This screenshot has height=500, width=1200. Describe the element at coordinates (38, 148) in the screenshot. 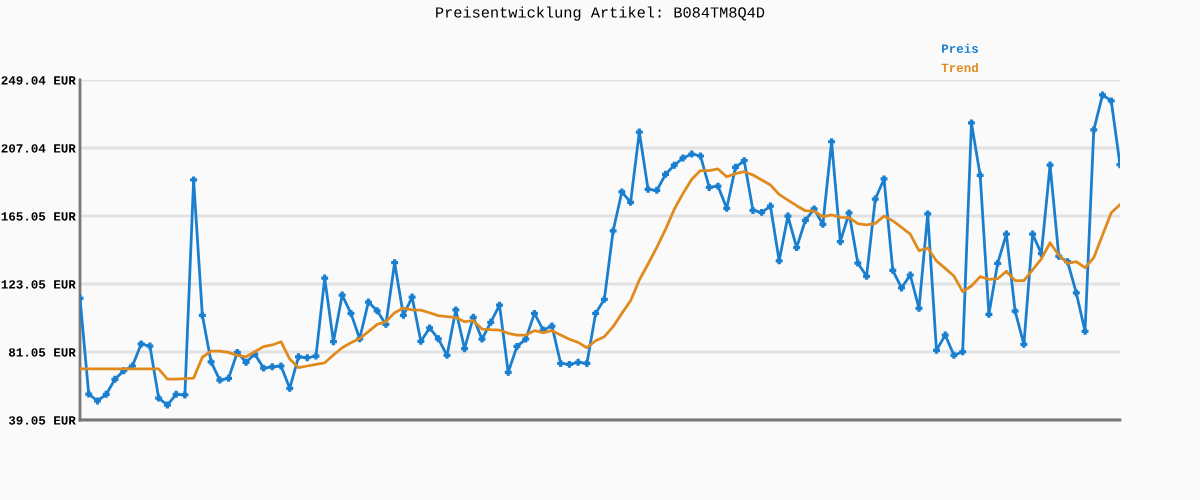

I see `y-tick-label: 207.04 EUR` at that location.